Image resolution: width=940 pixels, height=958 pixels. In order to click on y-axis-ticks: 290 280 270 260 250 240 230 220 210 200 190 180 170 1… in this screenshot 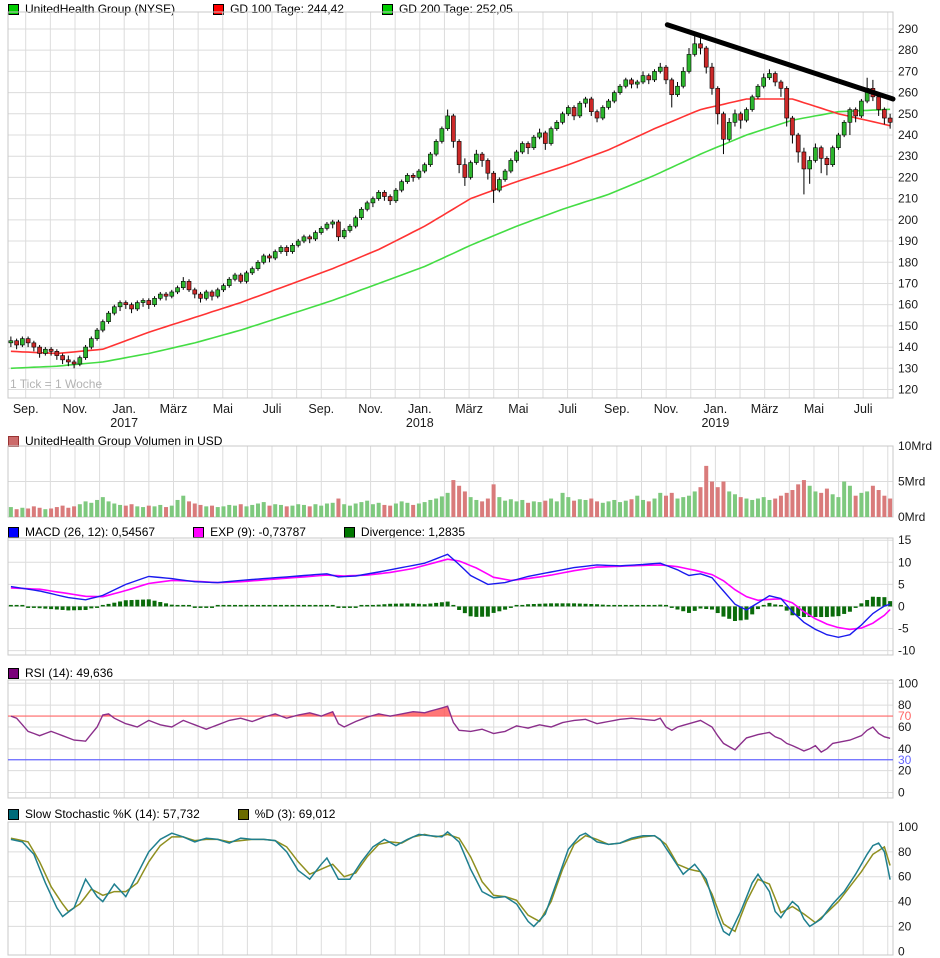, I will do `click(908, 209)`.